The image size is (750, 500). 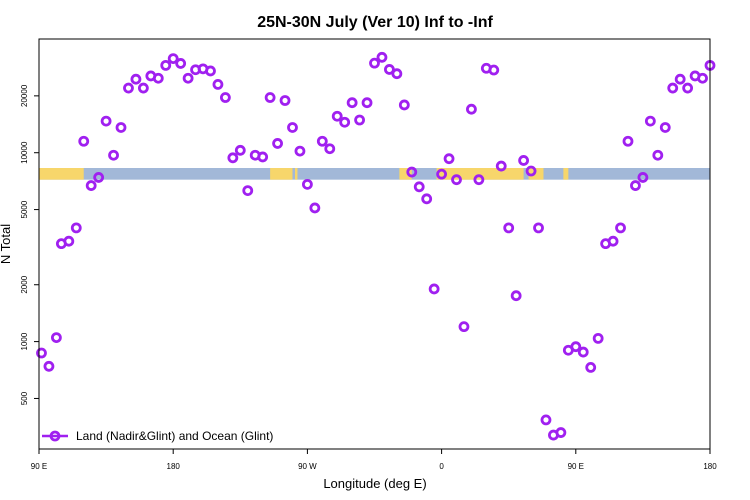 What do you see at coordinates (174, 436) in the screenshot?
I see `legend-entry: Land (Nadir&Glint) and Ocean (Glint)` at bounding box center [174, 436].